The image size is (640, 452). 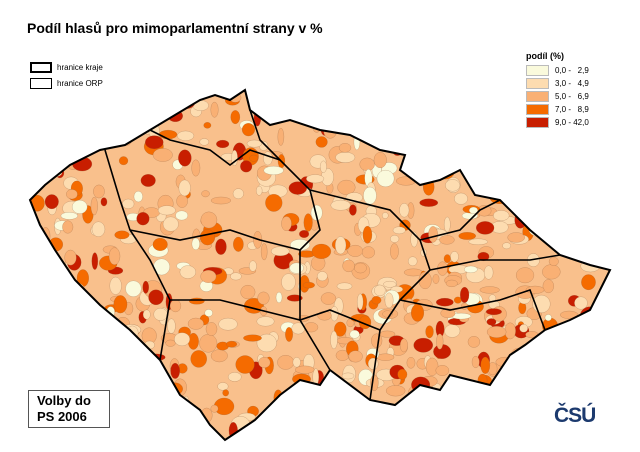 I want to click on legend-region-boundary: hranice kraje, so click(x=66, y=67).